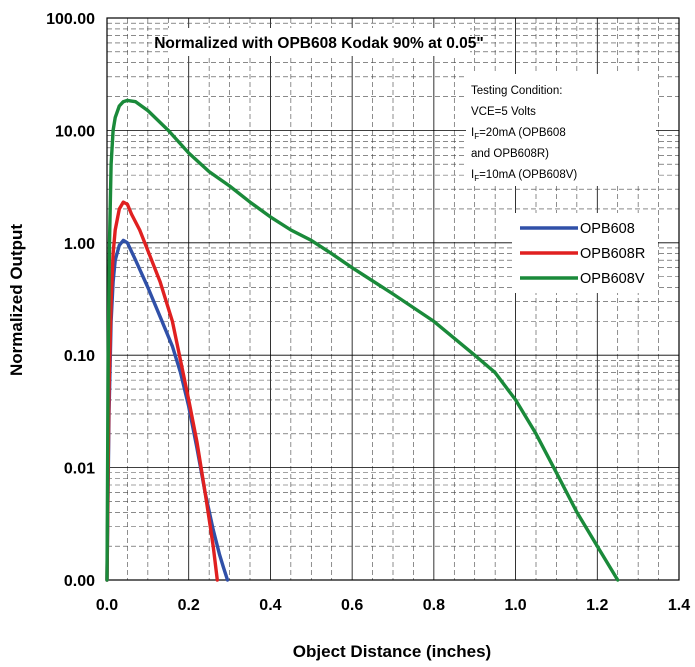 The width and height of the screenshot is (695, 667). I want to click on annotation-line-3-text: =20mA (OPB608, so click(522, 133).